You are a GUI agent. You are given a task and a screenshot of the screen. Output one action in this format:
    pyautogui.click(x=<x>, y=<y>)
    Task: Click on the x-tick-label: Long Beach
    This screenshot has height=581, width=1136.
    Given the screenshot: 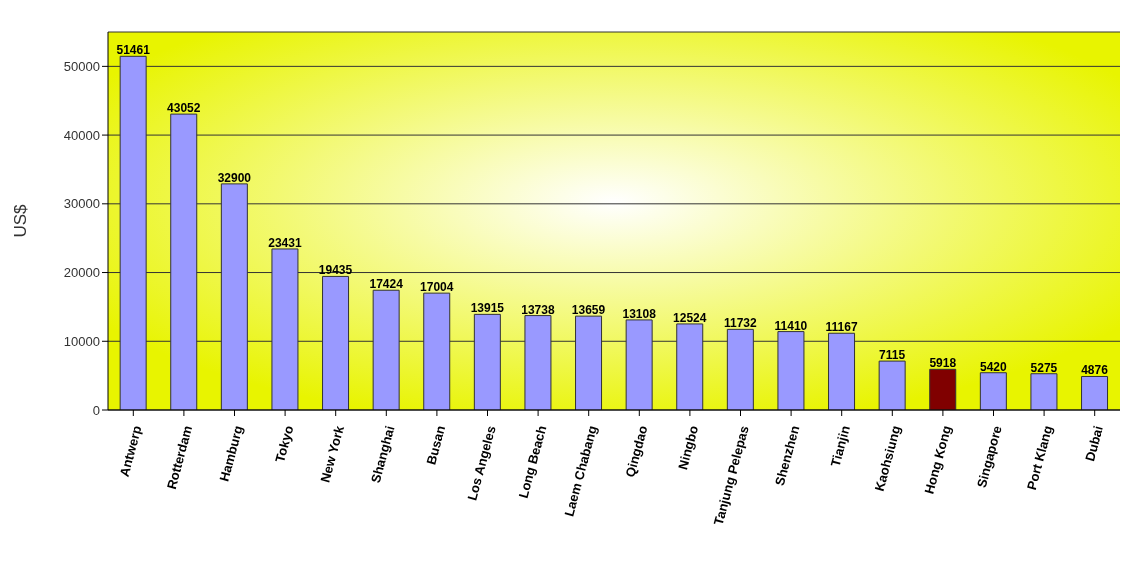 What is the action you would take?
    pyautogui.click(x=532, y=462)
    